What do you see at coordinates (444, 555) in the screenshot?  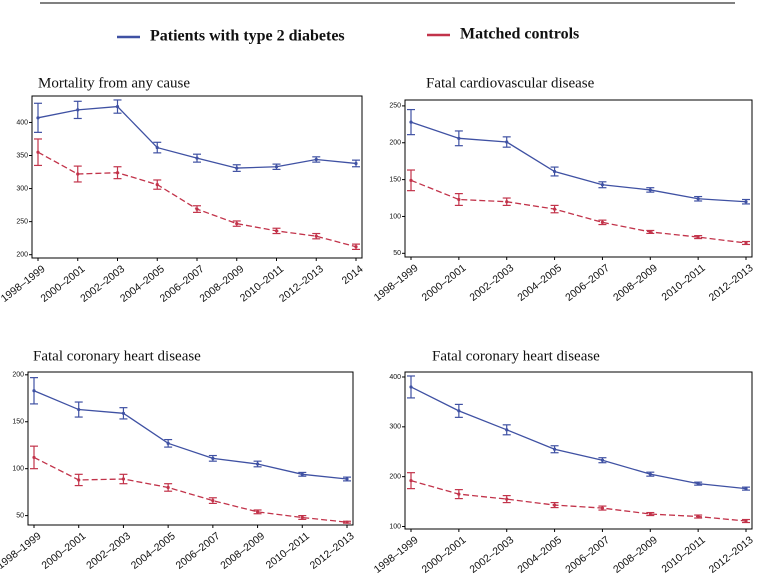 I see `x-tick-label: 2000–2001` at bounding box center [444, 555].